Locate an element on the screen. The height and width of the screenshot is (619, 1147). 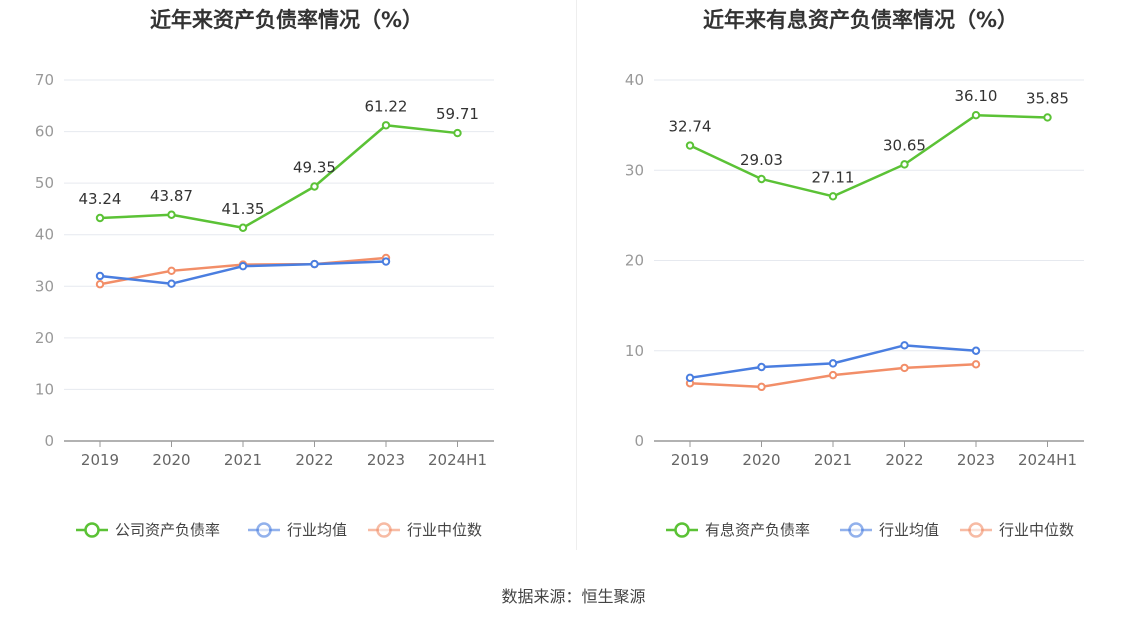
right-legend-label-2: 行业中位数 is located at coordinates (1036, 530).